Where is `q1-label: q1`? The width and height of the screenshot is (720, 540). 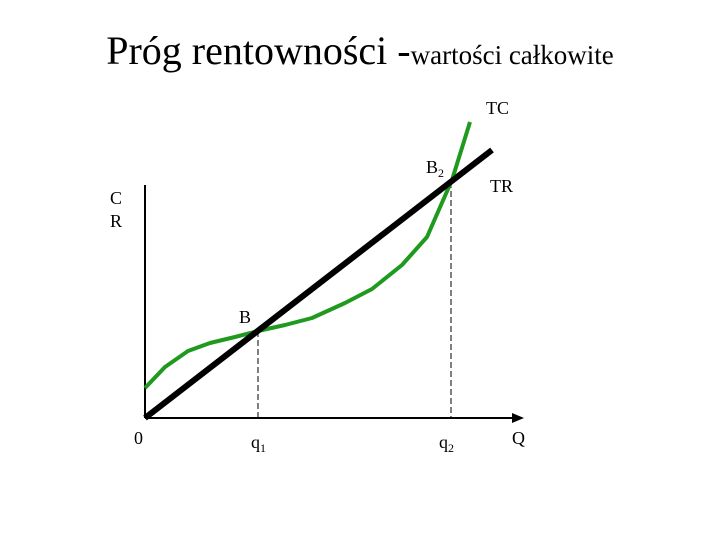
q1-label: q1 is located at coordinates (258, 443).